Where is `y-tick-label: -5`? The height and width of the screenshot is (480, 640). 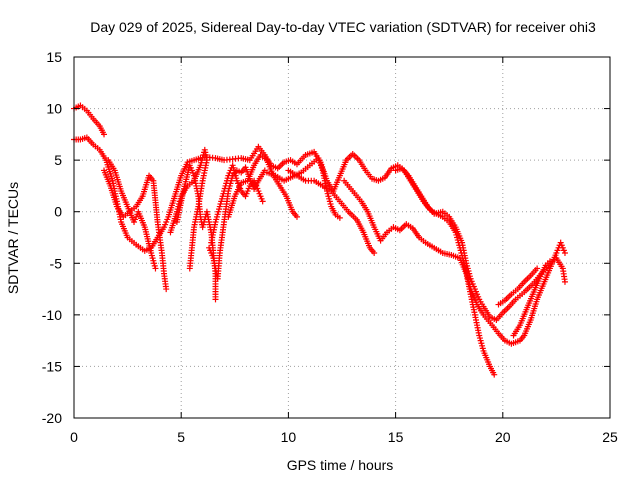
y-tick-label: -5 is located at coordinates (56, 263).